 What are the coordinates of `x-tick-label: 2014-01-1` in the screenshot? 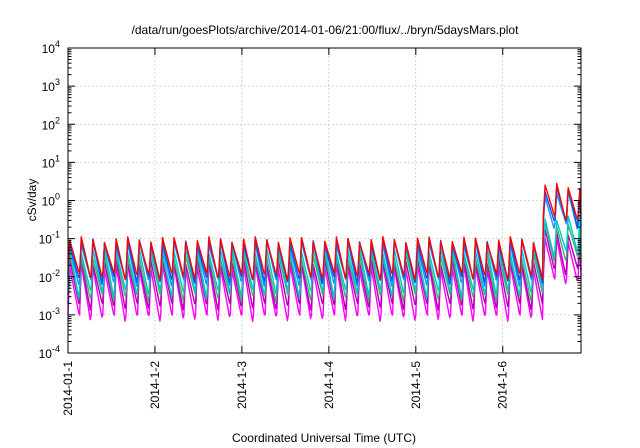 It's located at (68, 388).